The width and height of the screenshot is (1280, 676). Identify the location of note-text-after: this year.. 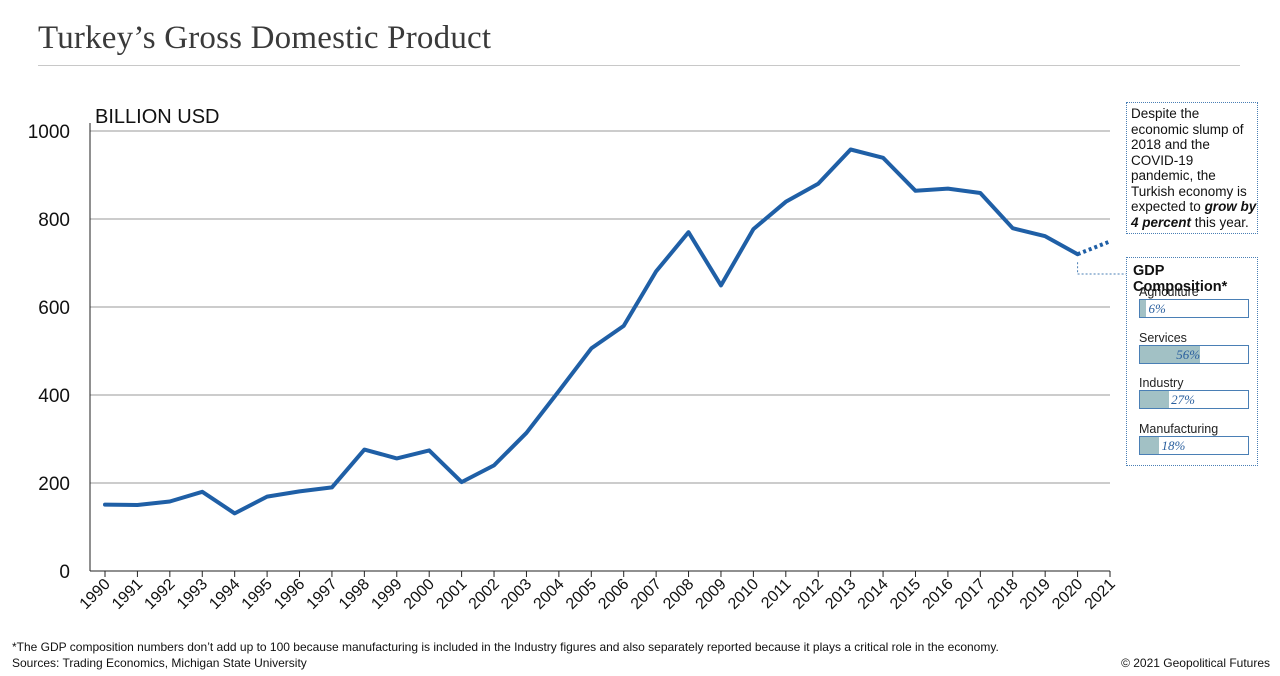
(1220, 222).